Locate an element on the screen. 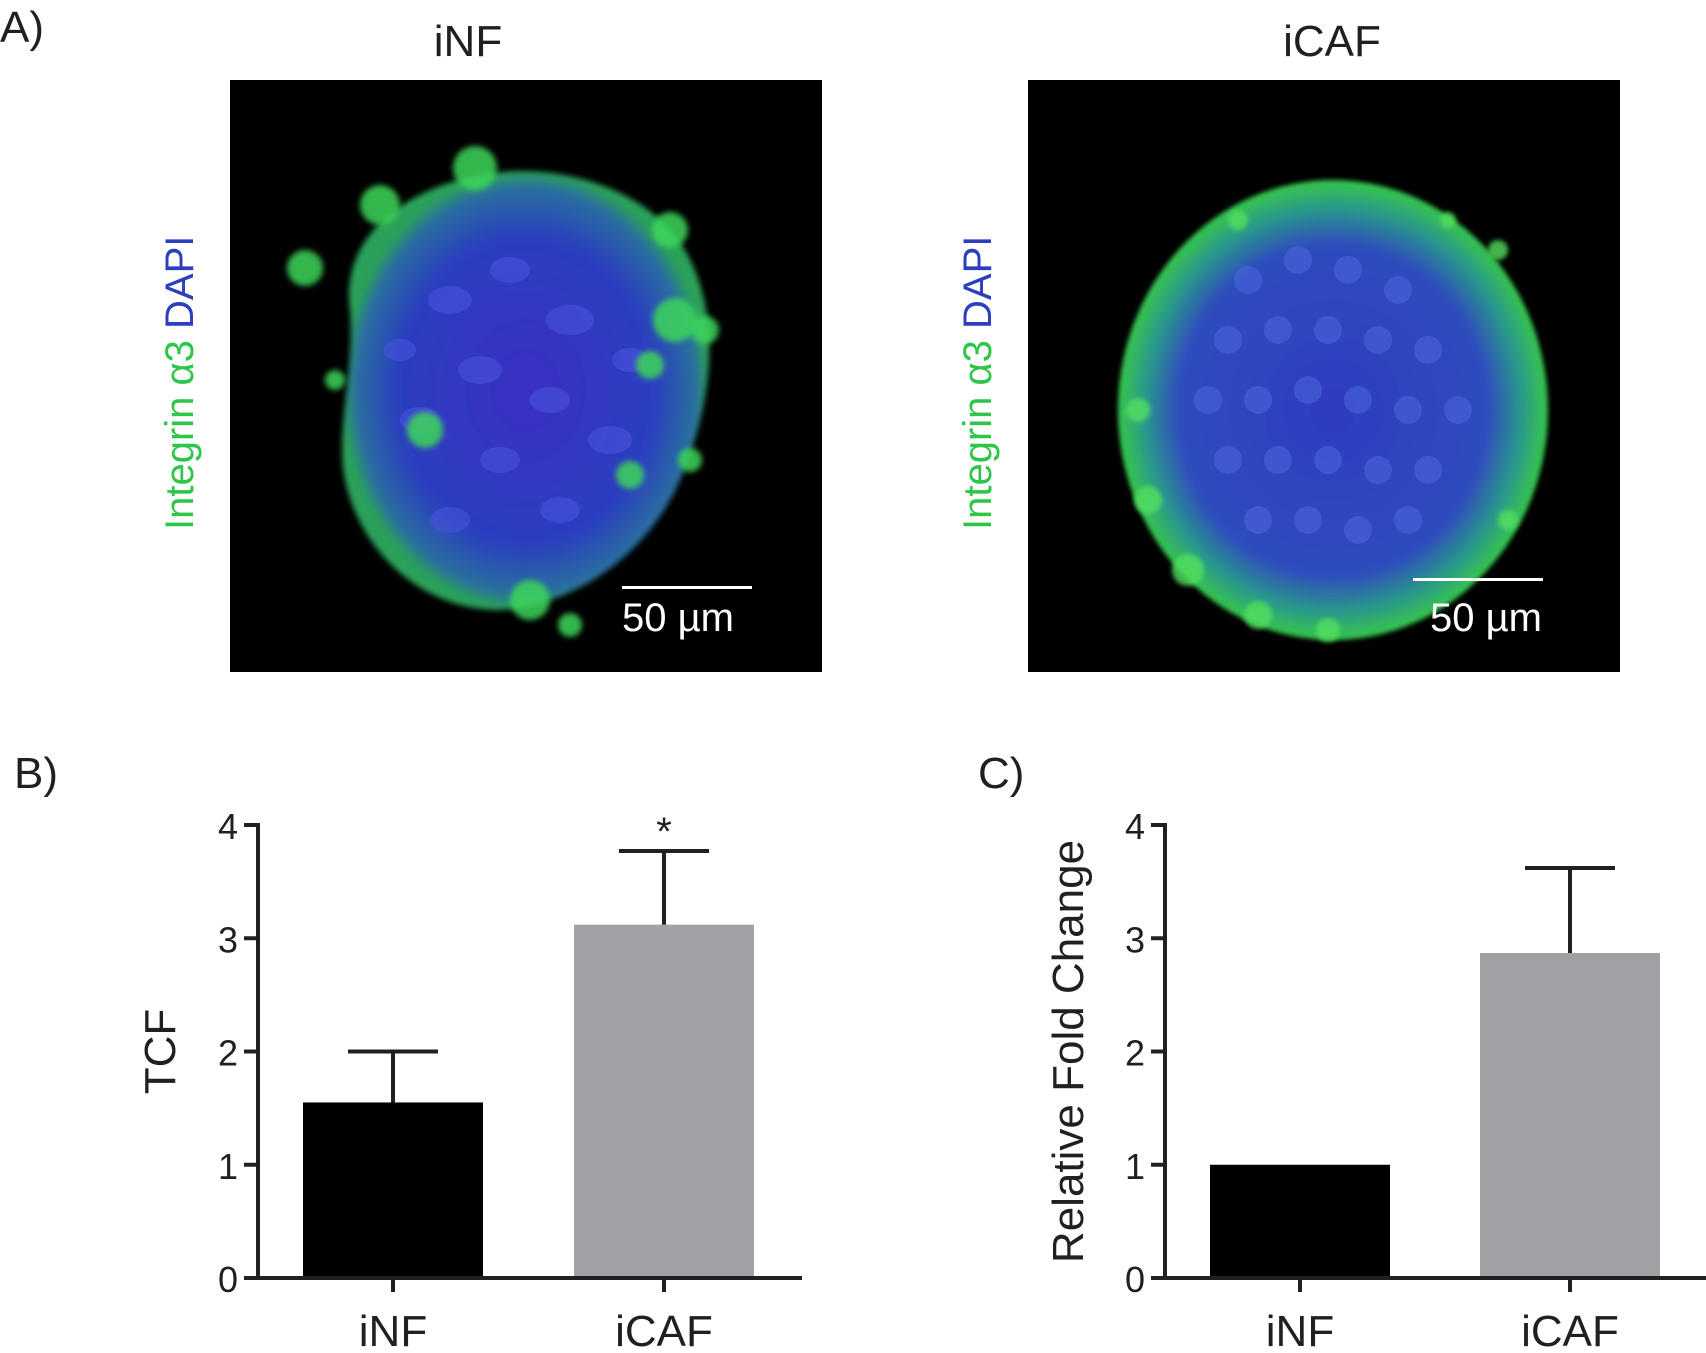 This screenshot has width=1706, height=1353. chart-b-xtick-label-iCAF: iCAF is located at coordinates (664, 1330).